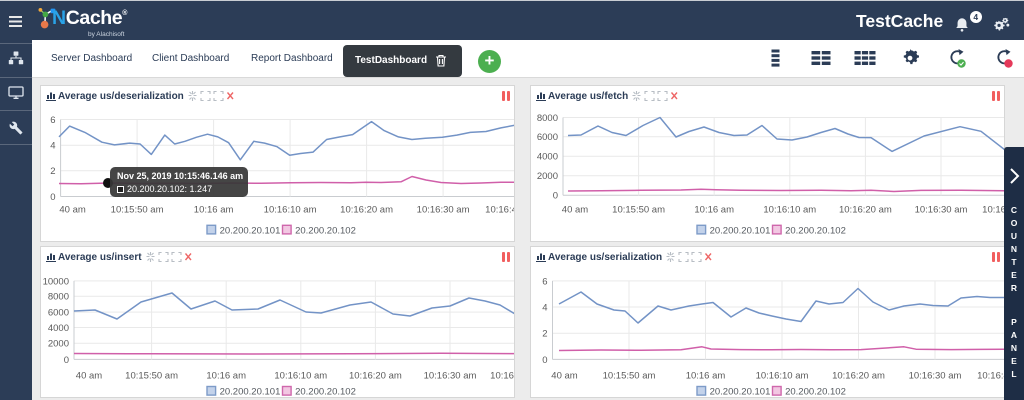  What do you see at coordinates (56, 281) in the screenshot?
I see `svg-text: 10000` at bounding box center [56, 281].